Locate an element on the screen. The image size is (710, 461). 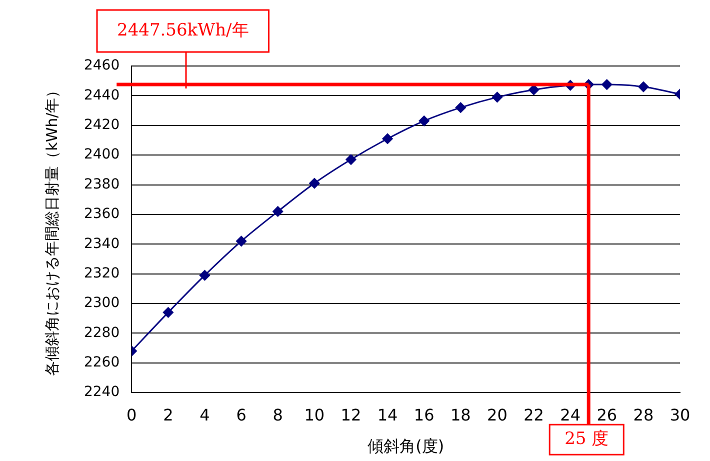
y-tick-label: 2240 is located at coordinates (102, 392).